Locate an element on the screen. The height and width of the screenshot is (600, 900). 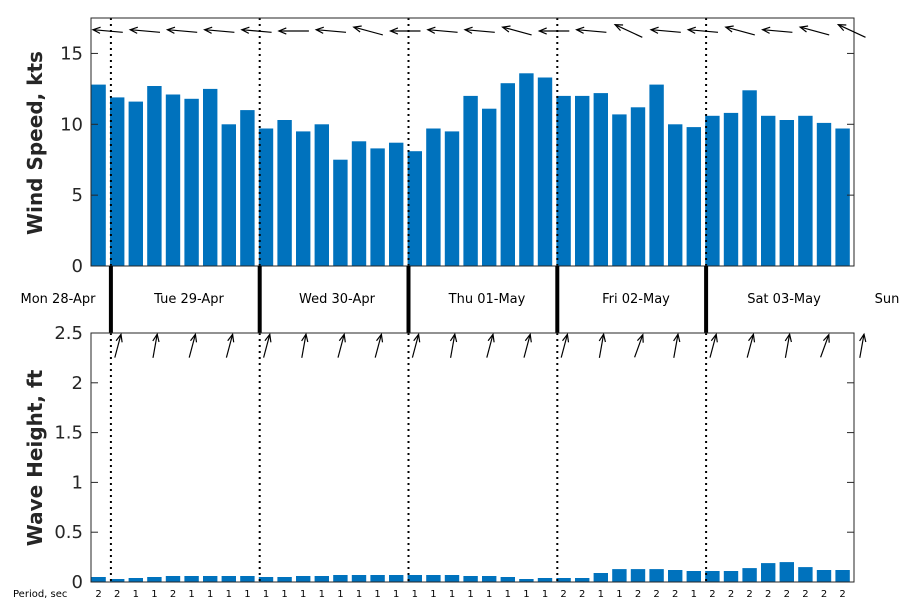
day-label: Tue 29-Apr is located at coordinates (188, 299).